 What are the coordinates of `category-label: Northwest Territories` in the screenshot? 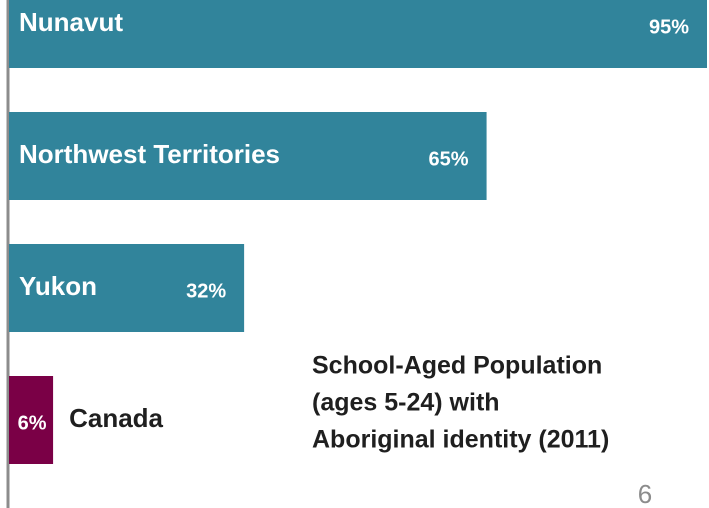 It's located at (149, 154).